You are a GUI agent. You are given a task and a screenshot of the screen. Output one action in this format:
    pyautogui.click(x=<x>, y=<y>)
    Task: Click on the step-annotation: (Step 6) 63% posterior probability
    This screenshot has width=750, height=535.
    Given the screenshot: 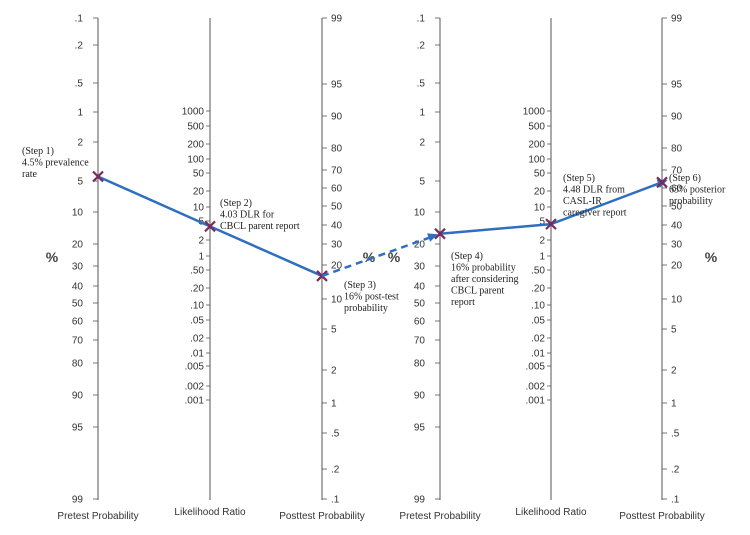 What is the action you would take?
    pyautogui.click(x=697, y=190)
    